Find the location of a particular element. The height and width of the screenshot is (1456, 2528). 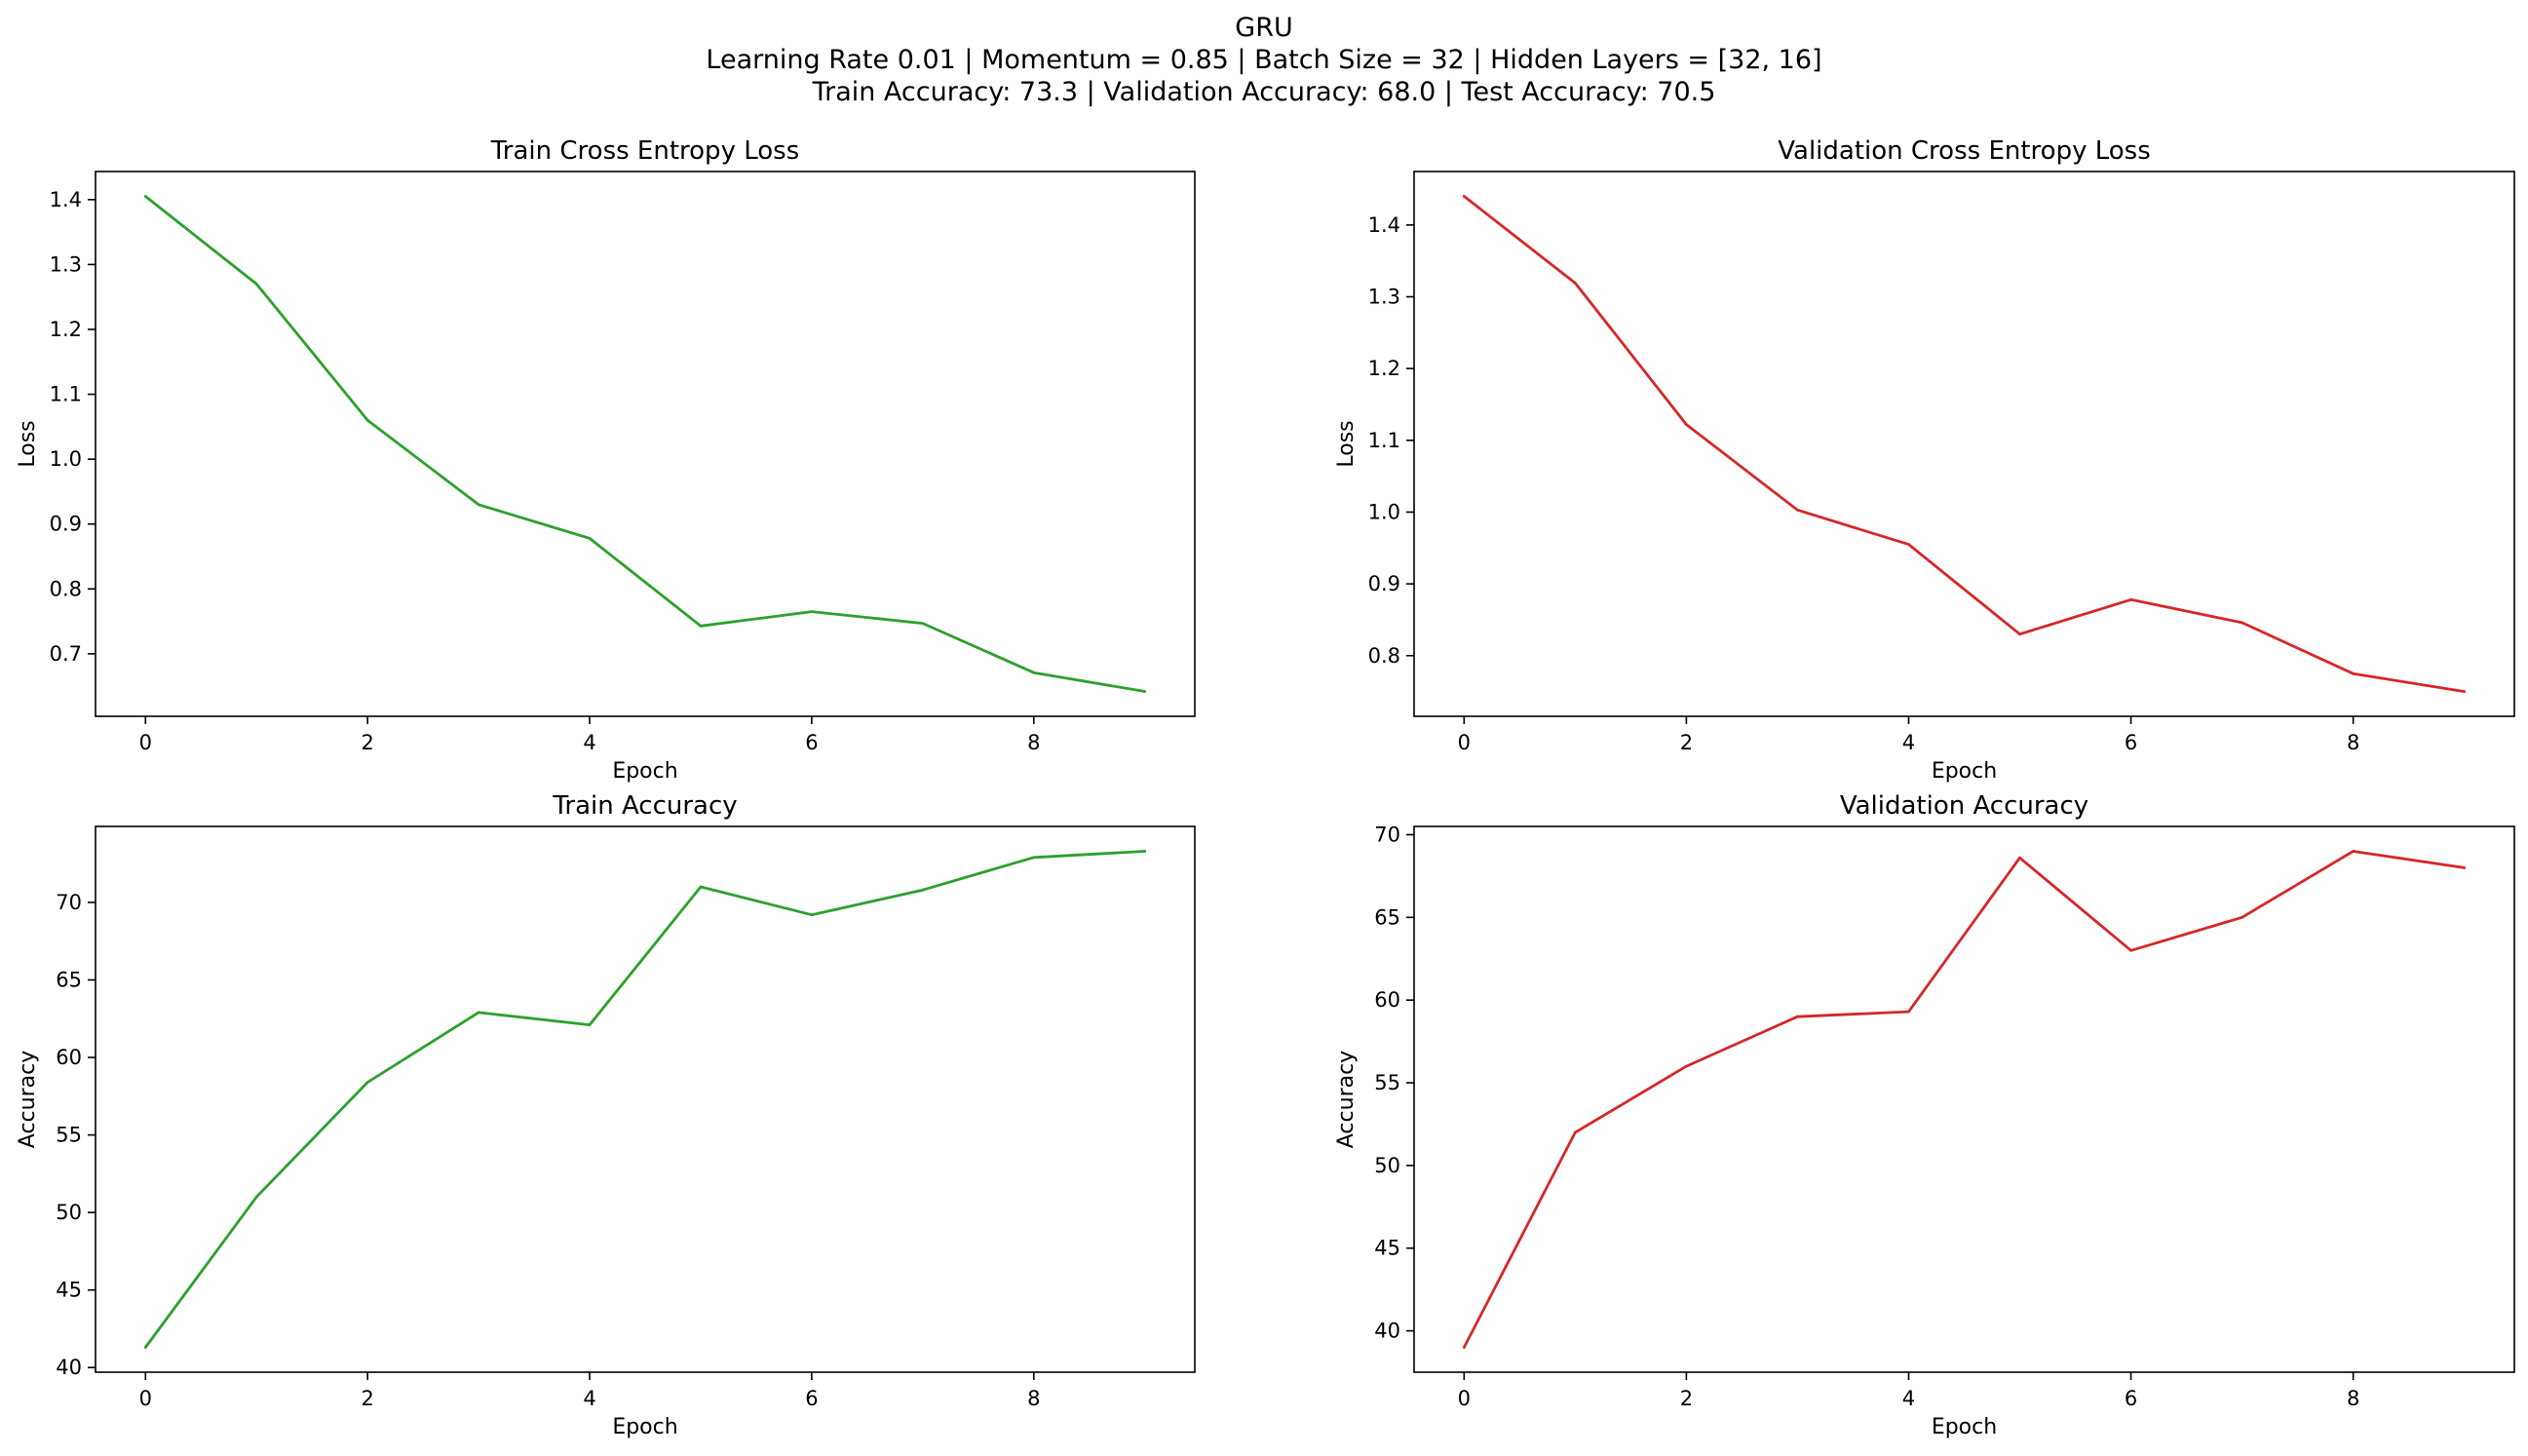

y-axis-label: Accuracy is located at coordinates (28, 1099).